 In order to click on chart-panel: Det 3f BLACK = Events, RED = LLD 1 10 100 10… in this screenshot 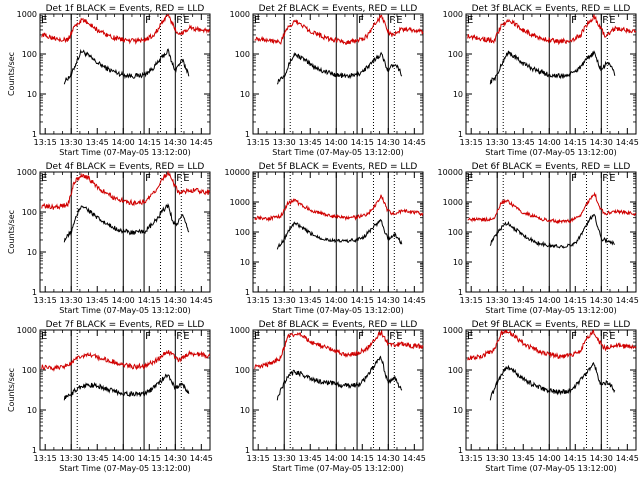, I will do `click(541, 80)`.